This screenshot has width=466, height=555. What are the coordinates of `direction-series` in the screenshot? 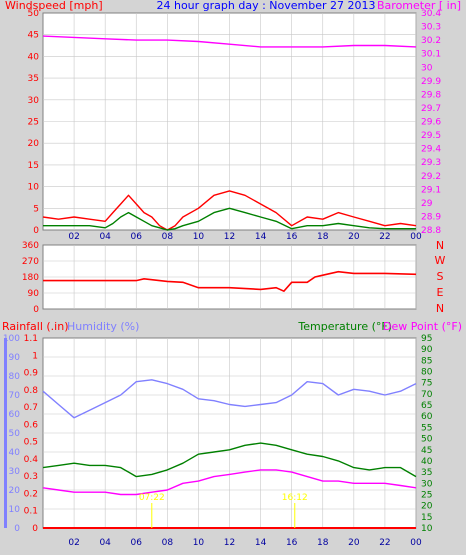 It's located at (230, 281).